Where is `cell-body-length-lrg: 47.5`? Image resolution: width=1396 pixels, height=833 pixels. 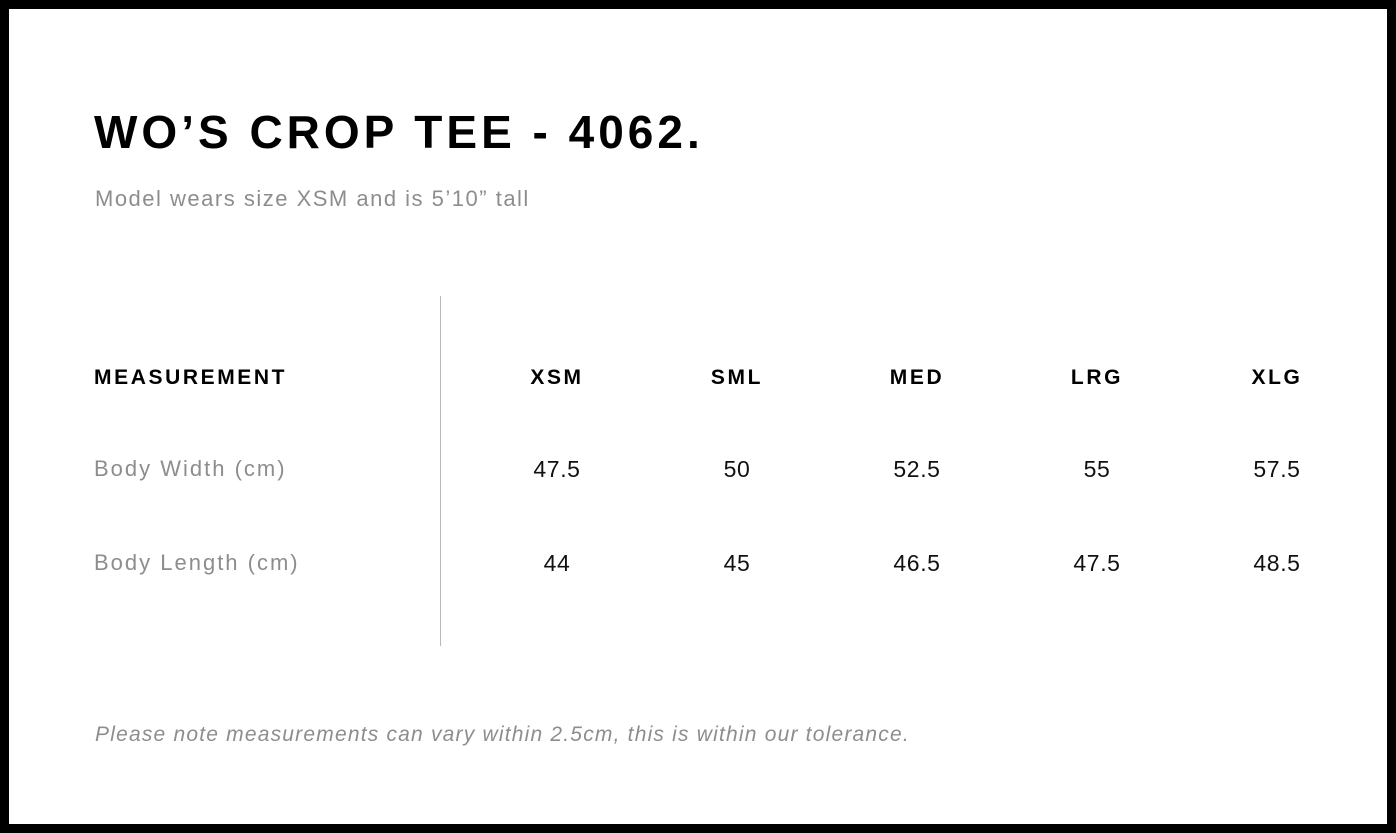
cell-body-length-lrg: 47.5 is located at coordinates (1097, 563).